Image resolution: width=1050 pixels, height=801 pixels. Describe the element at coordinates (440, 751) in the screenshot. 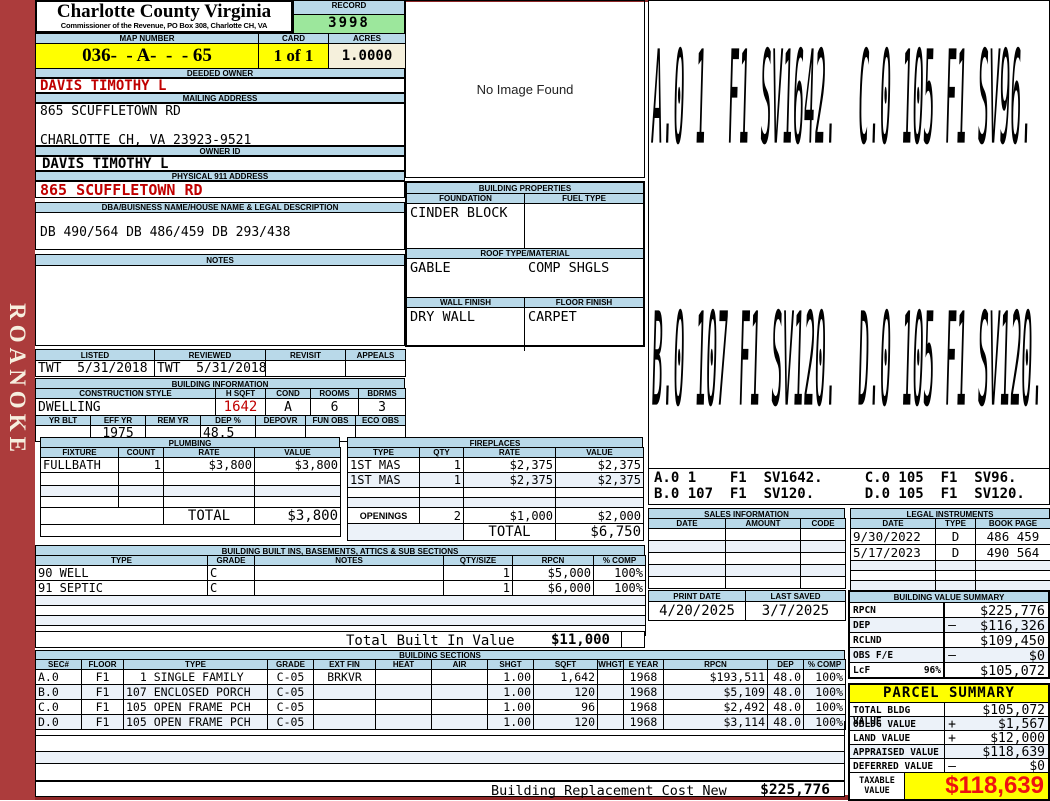

I see `building-sections-empty-rows` at that location.